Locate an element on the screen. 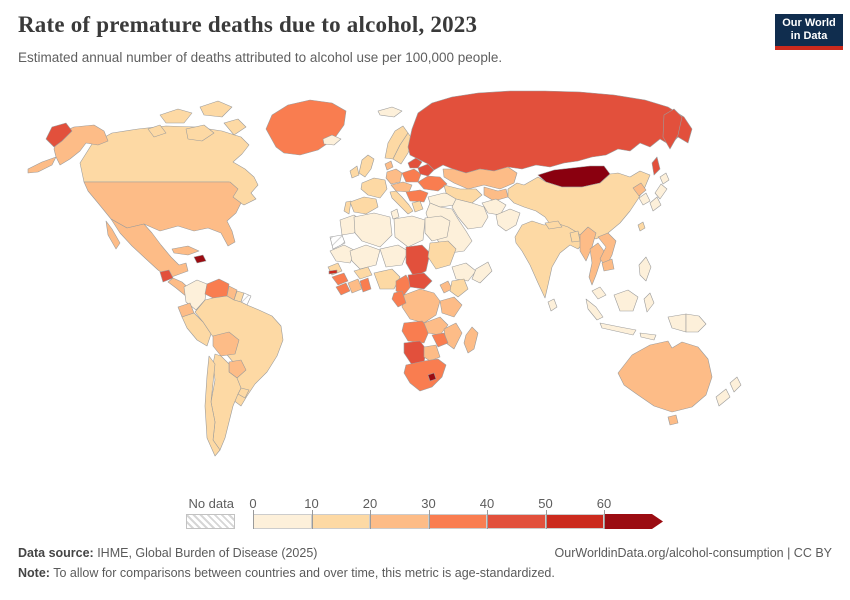  region-gambia is located at coordinates (333, 272).